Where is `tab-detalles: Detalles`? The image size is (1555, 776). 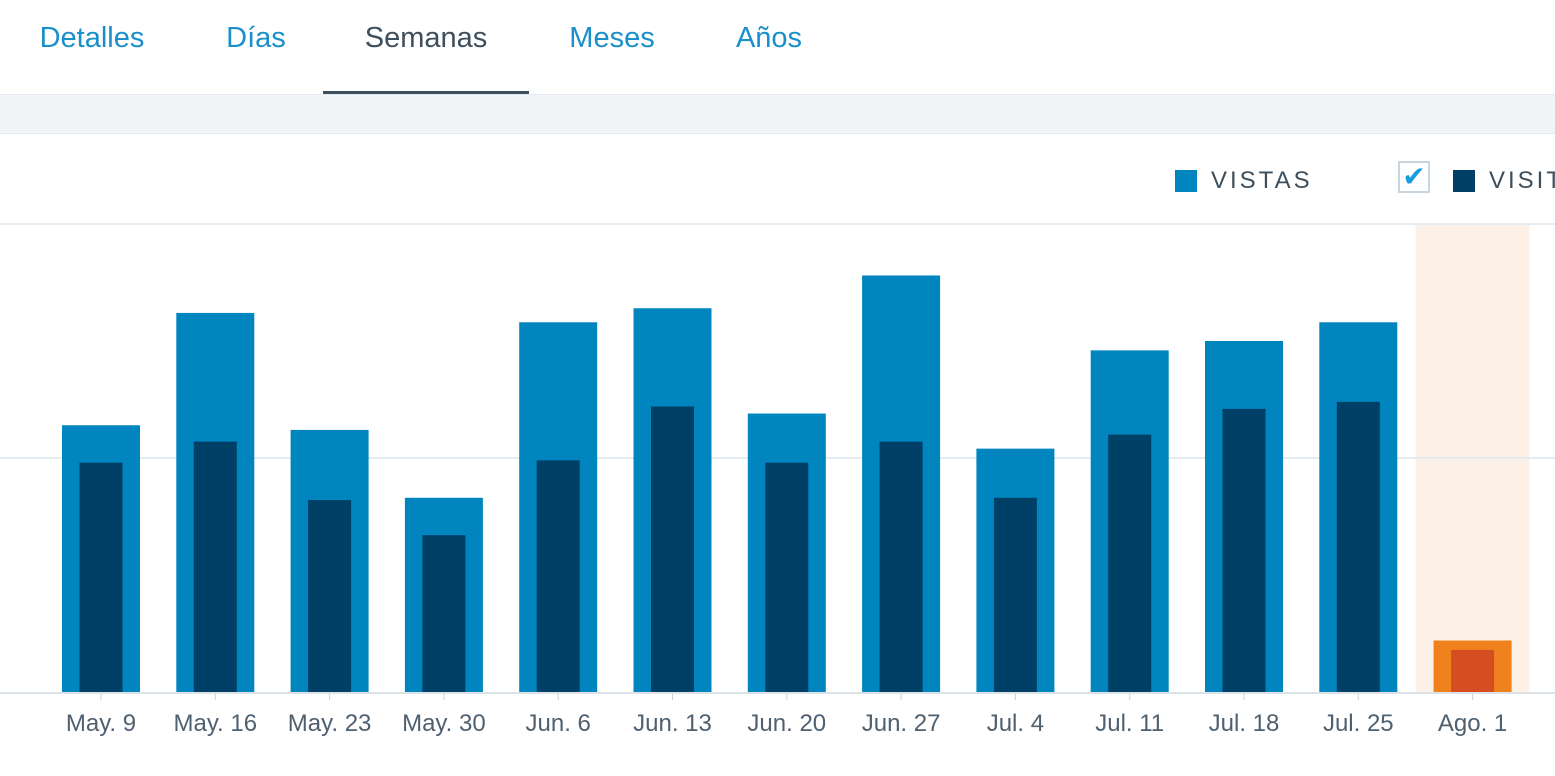 tab-detalles: Detalles is located at coordinates (92, 38).